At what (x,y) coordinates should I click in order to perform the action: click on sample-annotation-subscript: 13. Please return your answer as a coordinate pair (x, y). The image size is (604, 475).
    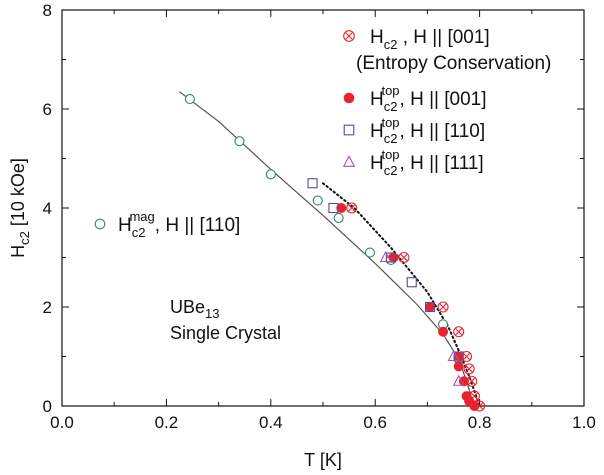
    Looking at the image, I should click on (212, 313).